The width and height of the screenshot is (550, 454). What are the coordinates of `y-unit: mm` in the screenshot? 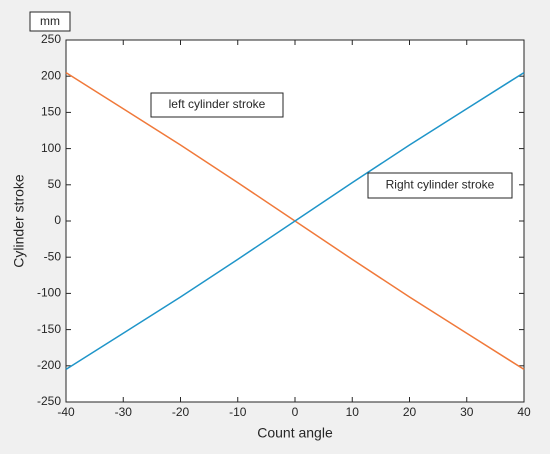 It's located at (50, 21).